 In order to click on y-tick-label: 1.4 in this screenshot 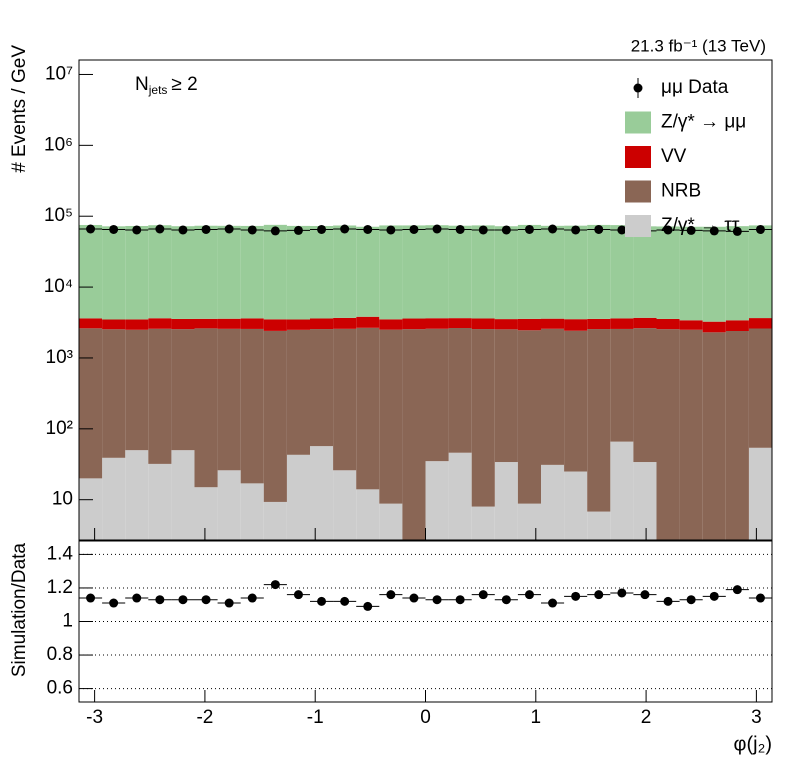, I will do `click(60, 553)`.